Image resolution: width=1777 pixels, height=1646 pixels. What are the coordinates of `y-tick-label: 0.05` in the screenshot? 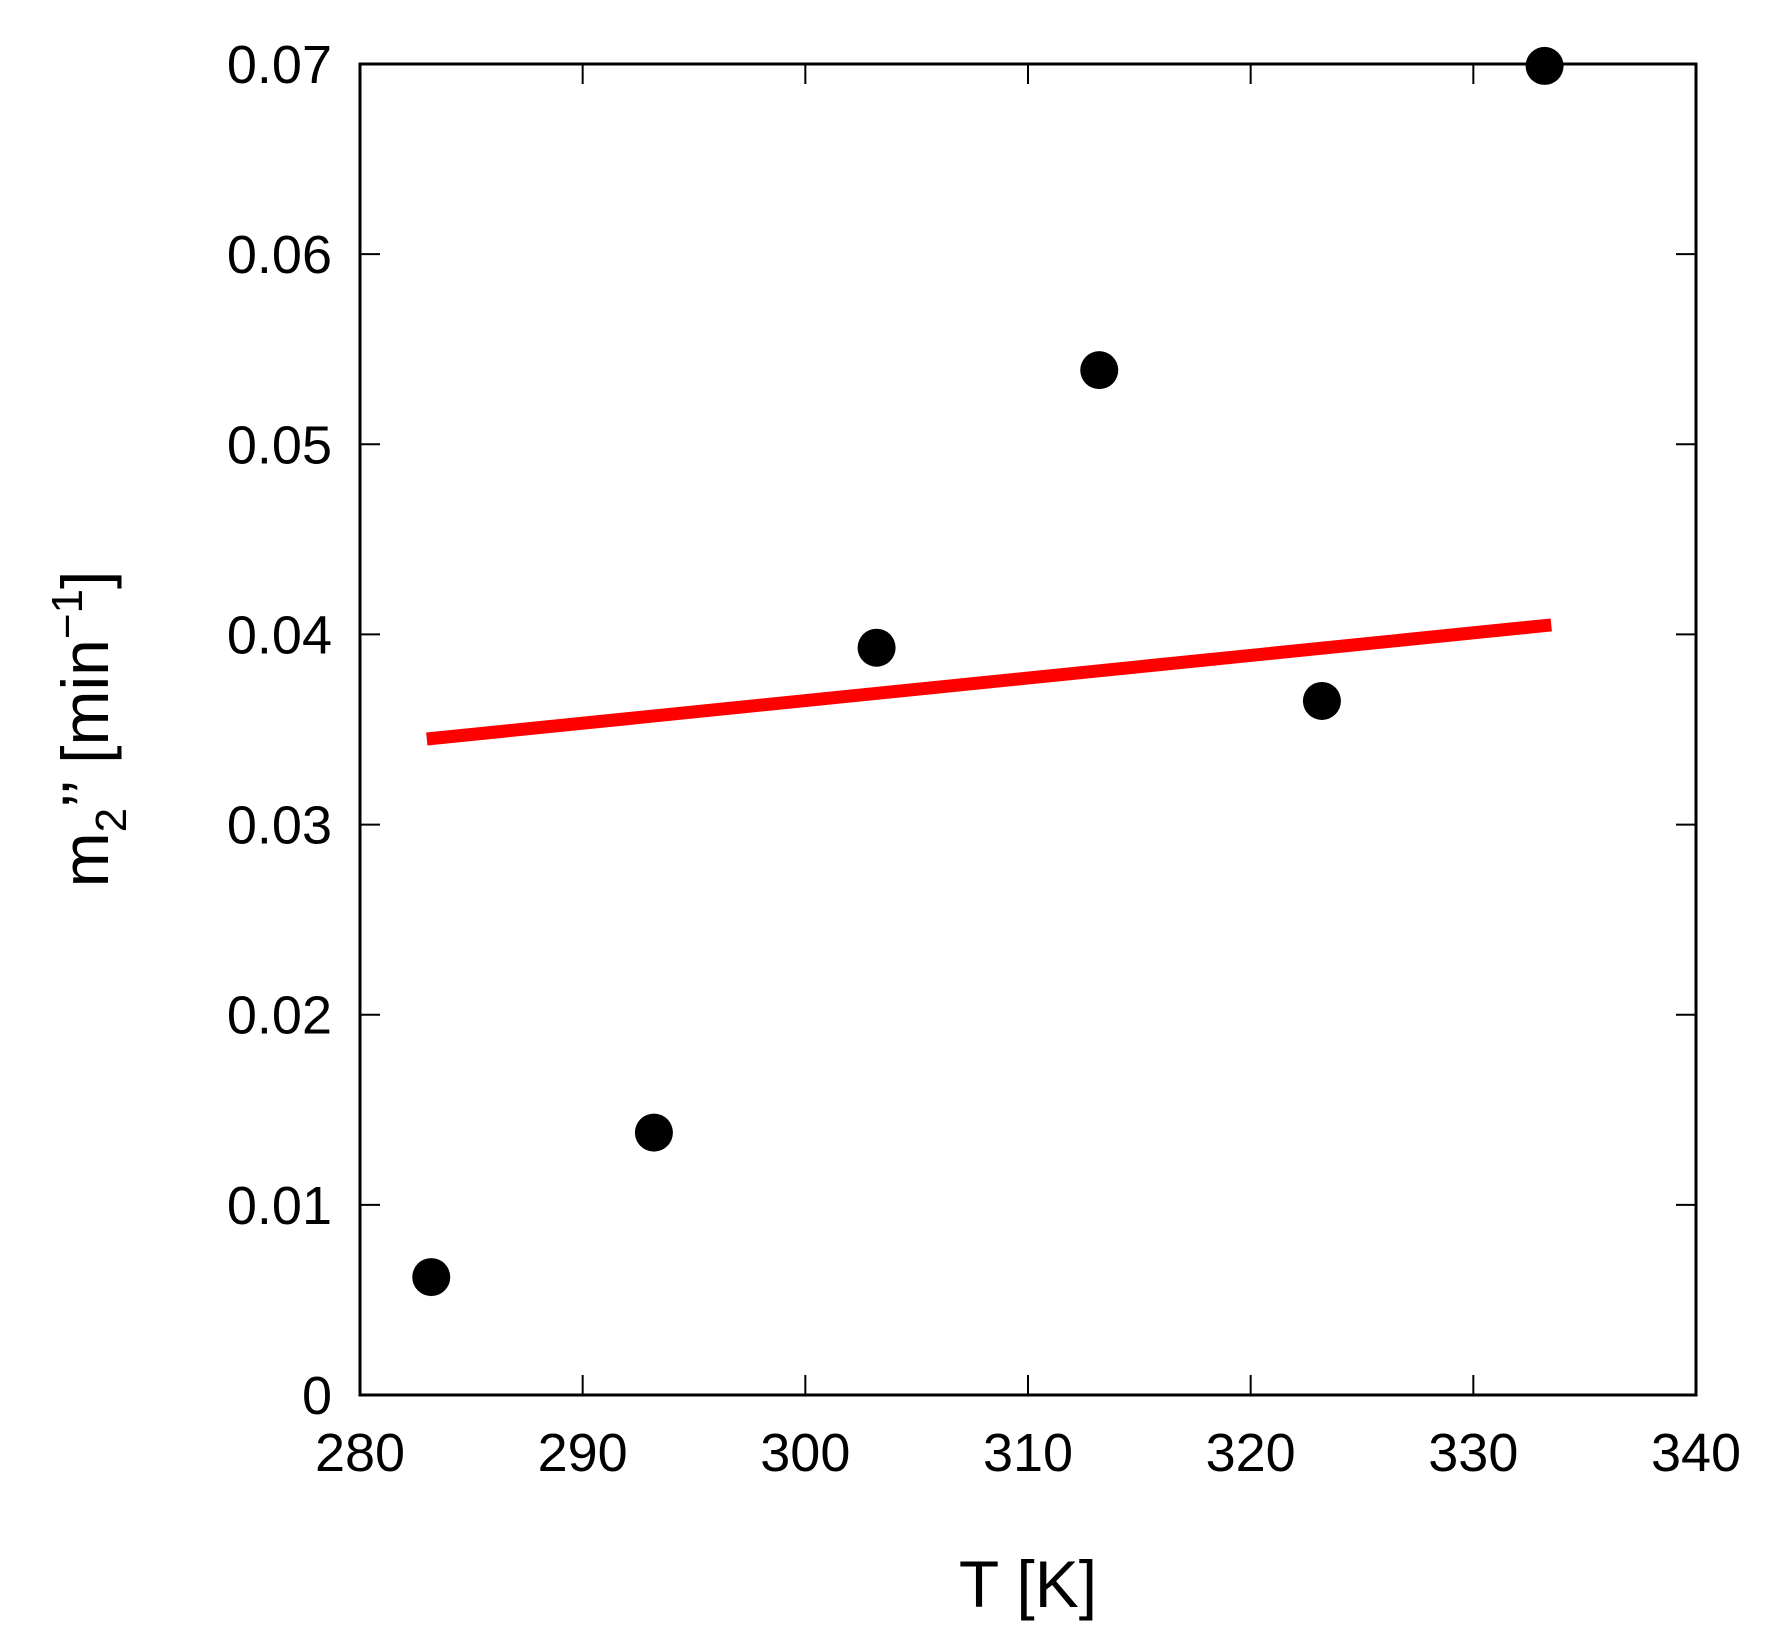 It's located at (279, 445).